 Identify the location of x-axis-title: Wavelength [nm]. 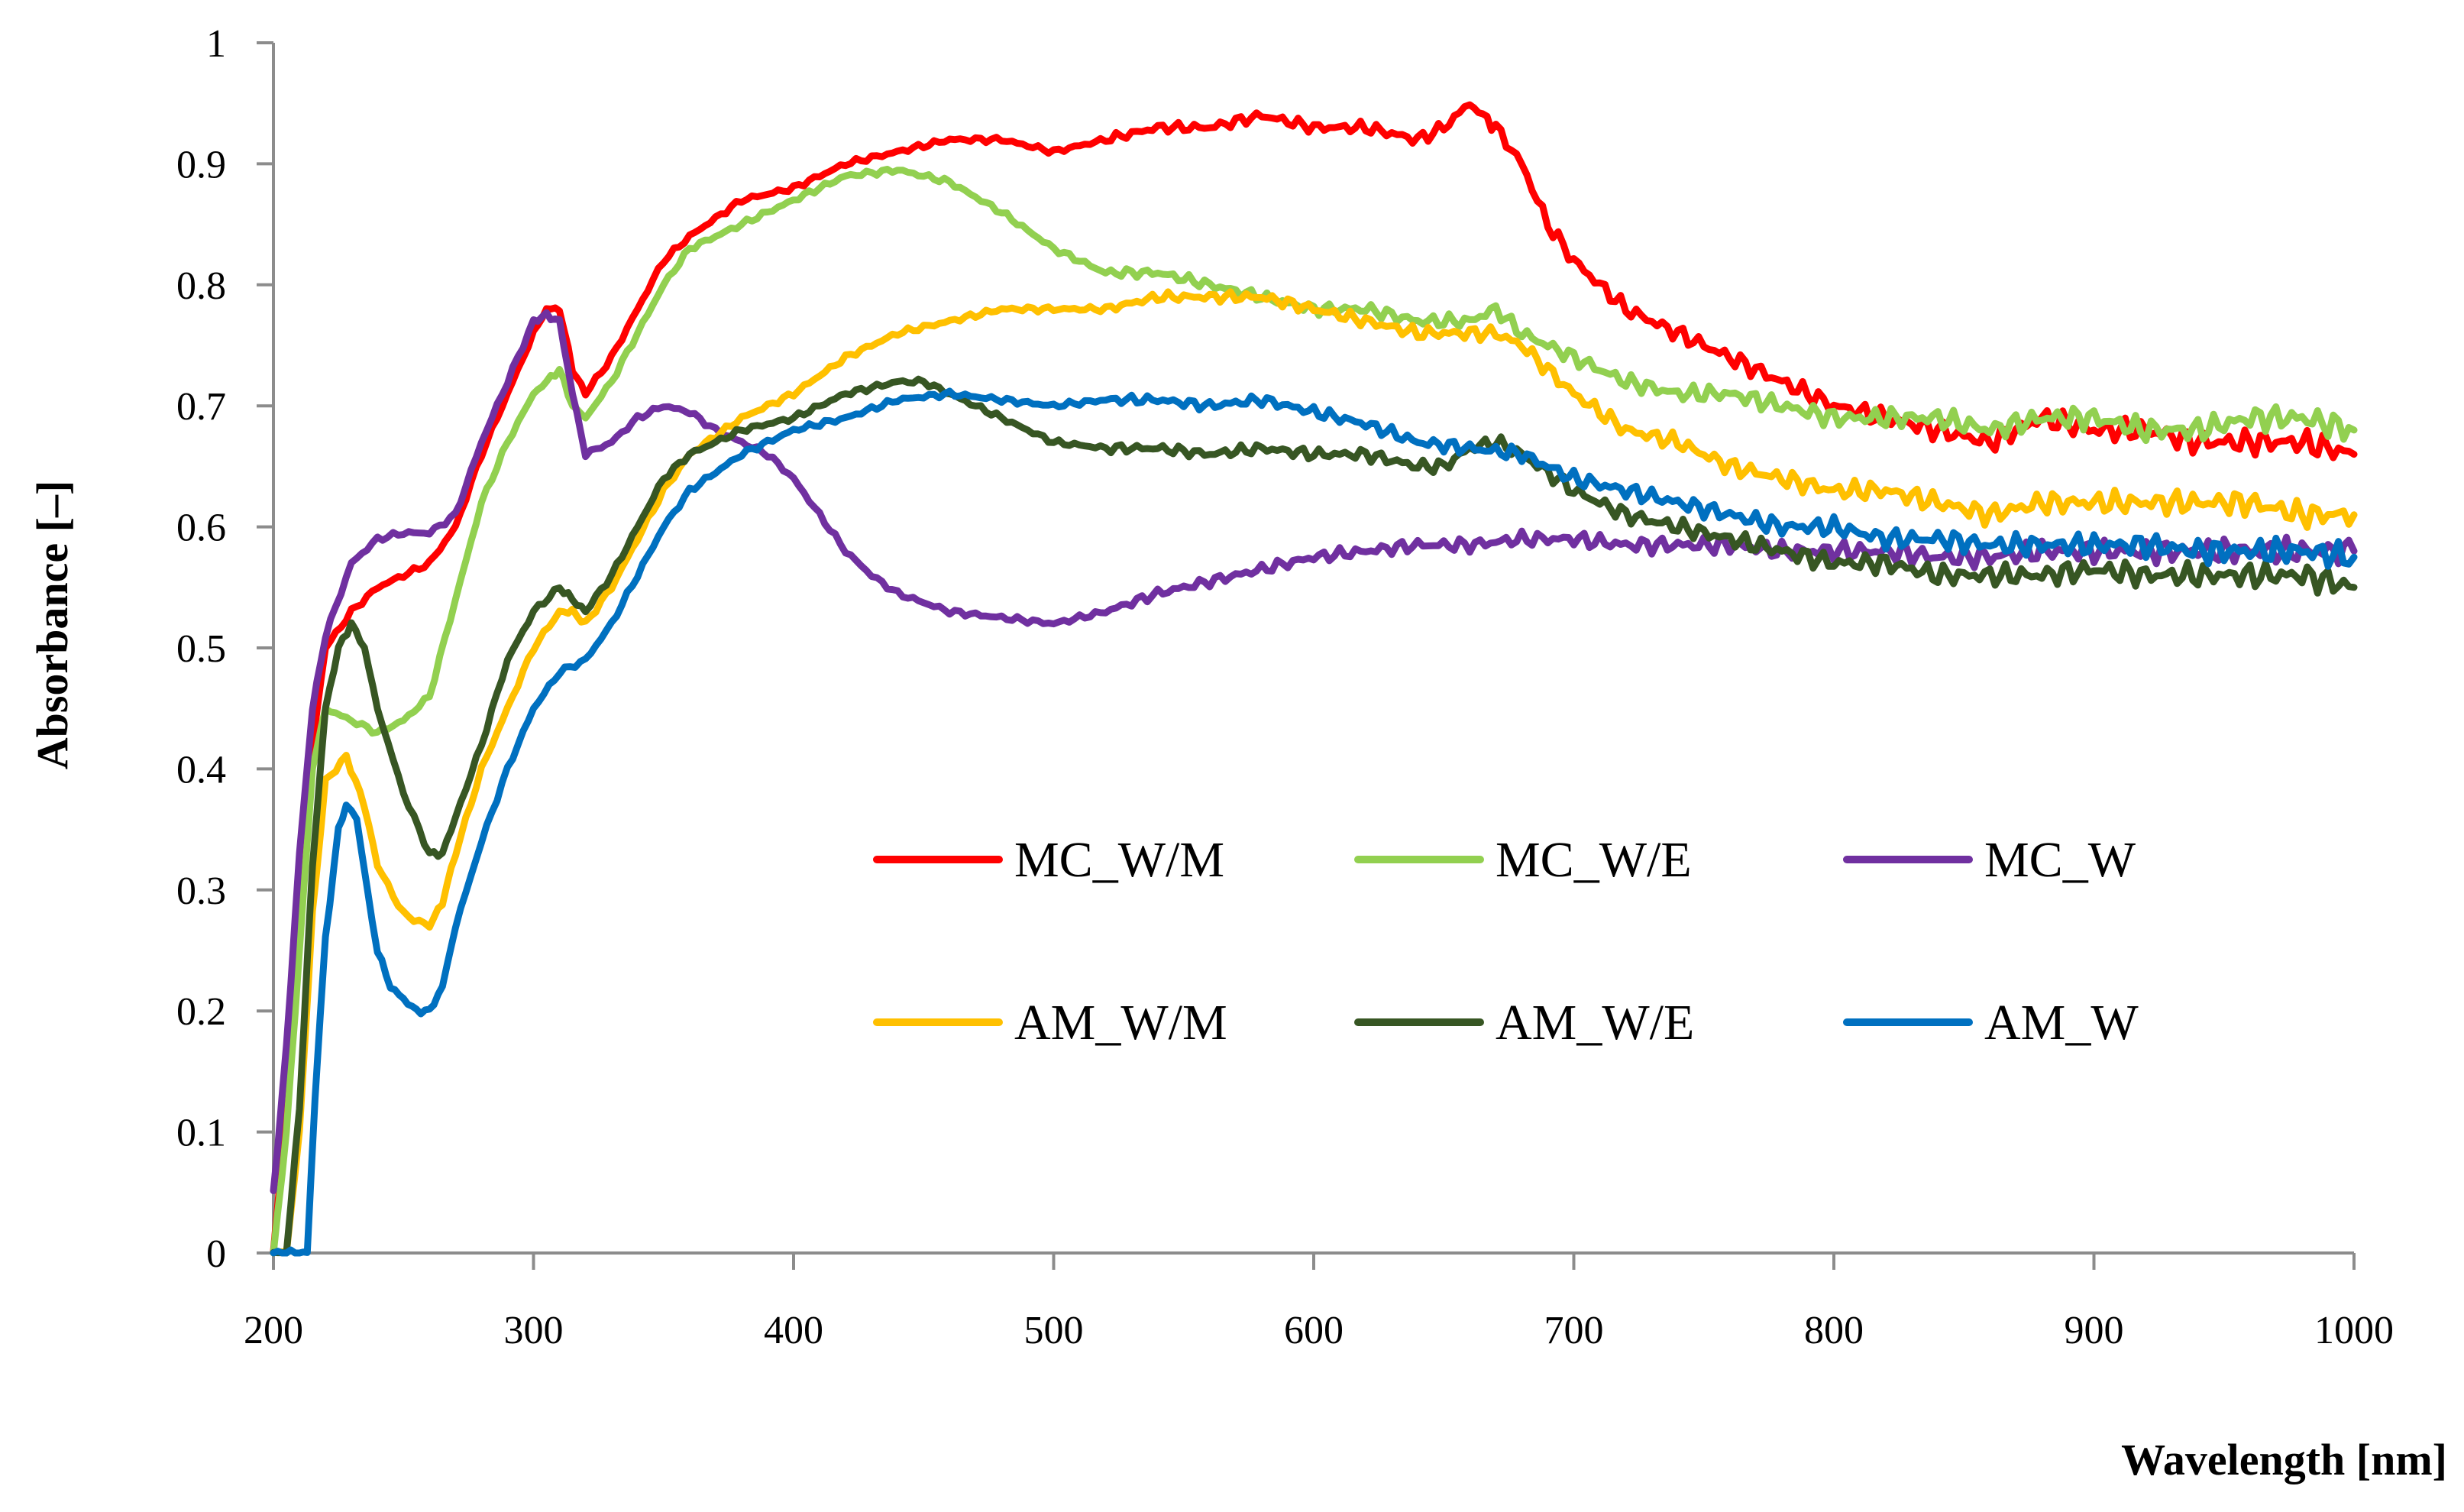
(2284, 1459).